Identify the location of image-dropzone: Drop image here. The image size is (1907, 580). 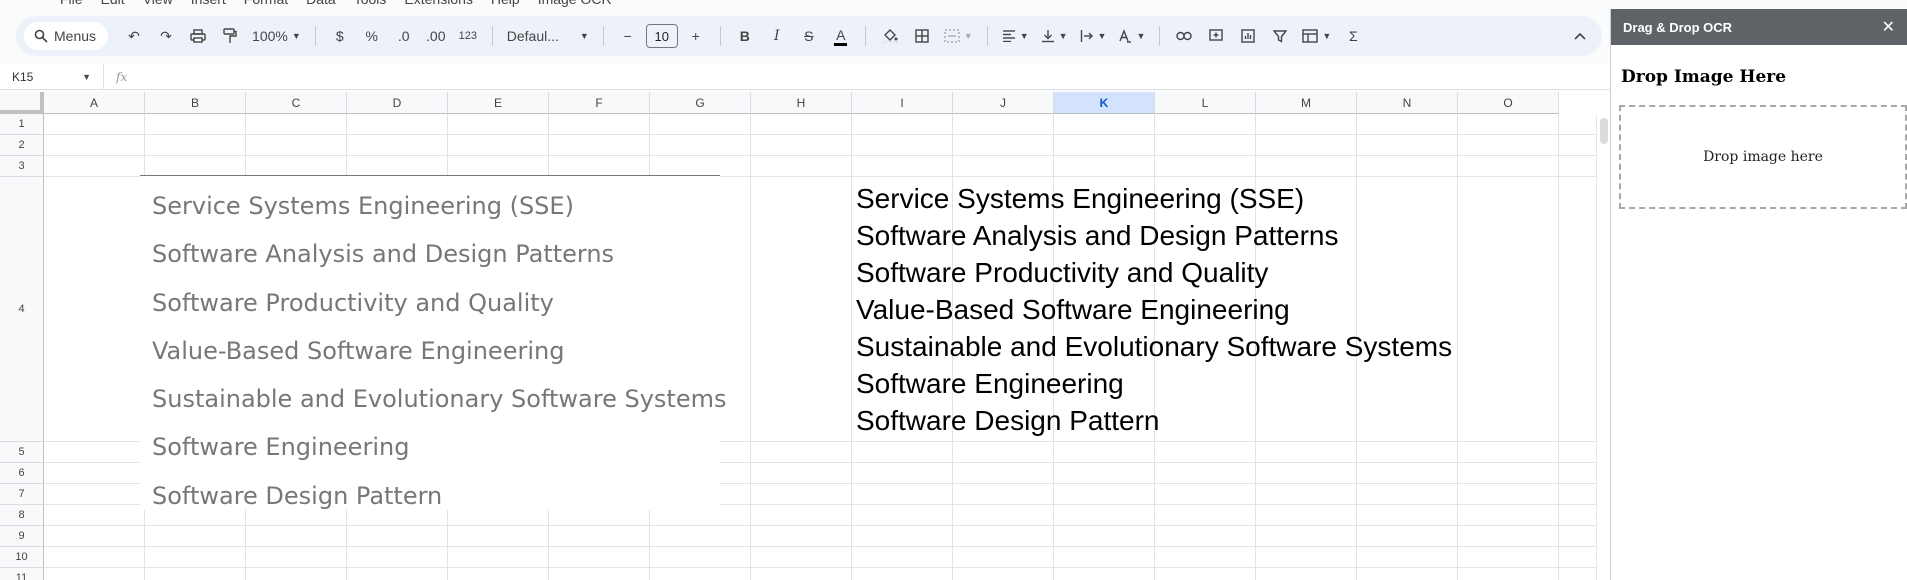
(1763, 157).